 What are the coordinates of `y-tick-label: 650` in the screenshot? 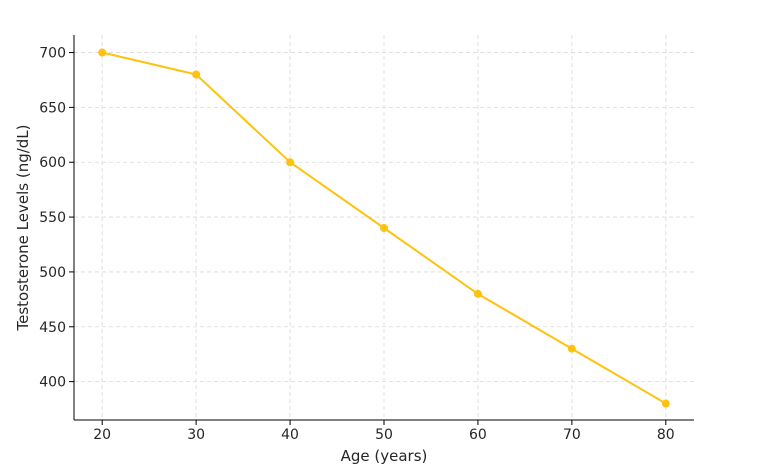 It's located at (52, 108).